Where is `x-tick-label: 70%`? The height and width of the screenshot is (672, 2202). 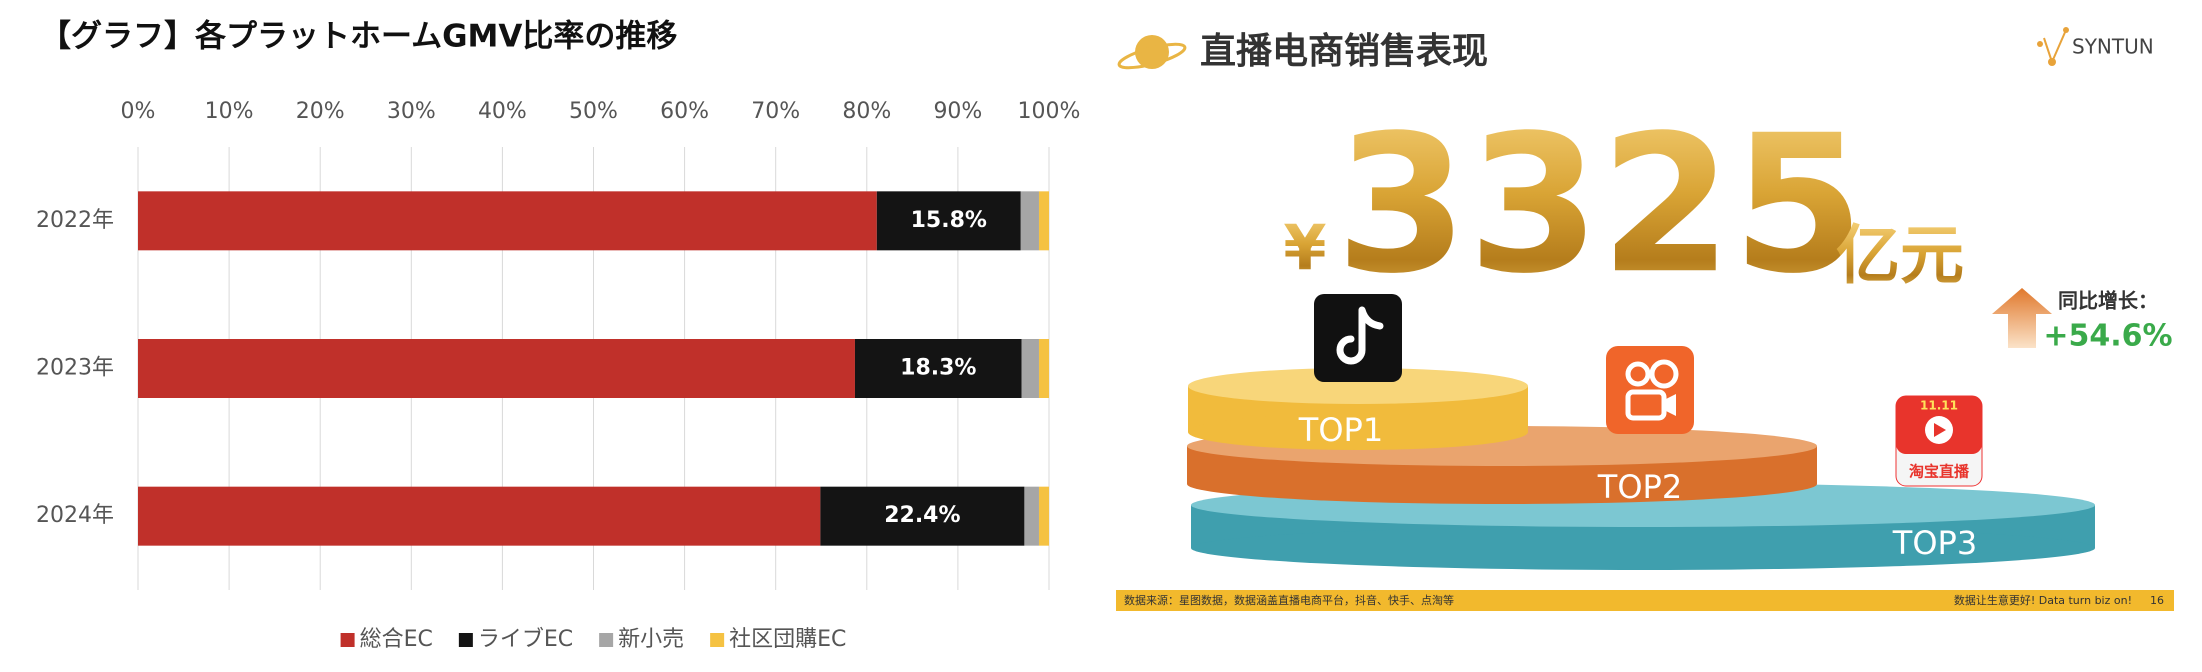 x-tick-label: 70% is located at coordinates (775, 111).